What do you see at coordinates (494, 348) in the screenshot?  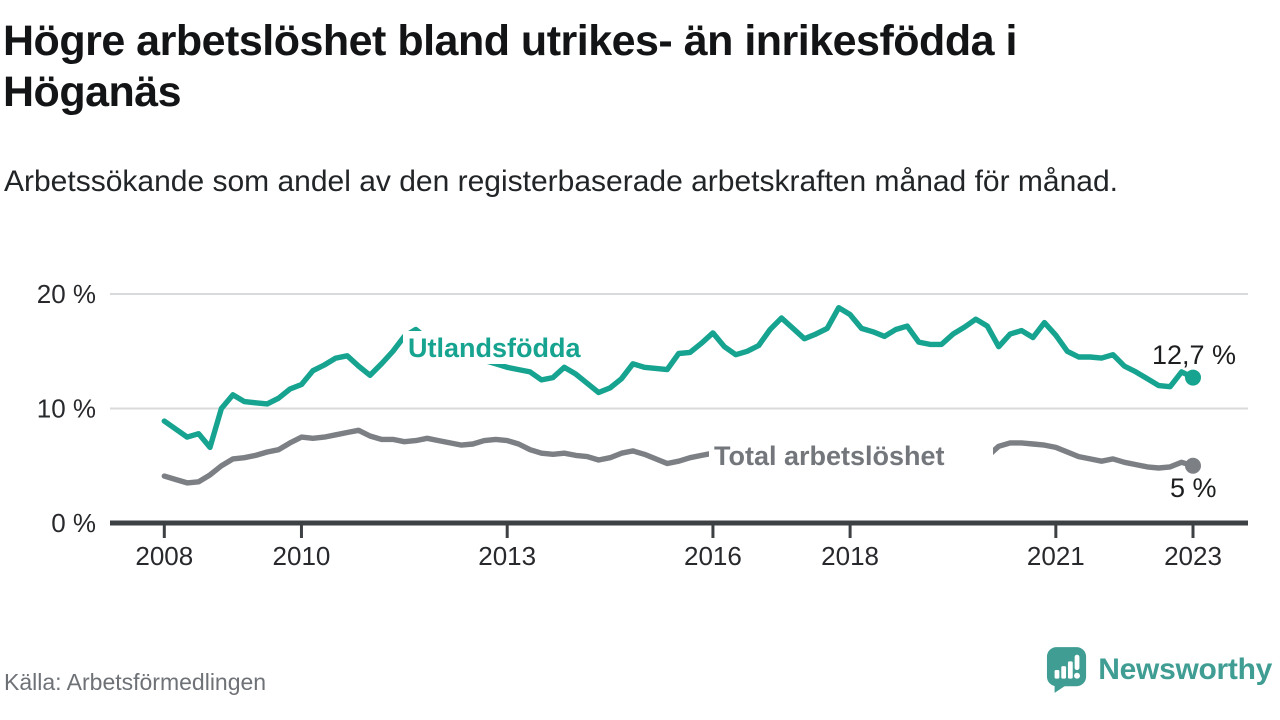 I see `series-label-utlandsfodda: Utlandsfödda` at bounding box center [494, 348].